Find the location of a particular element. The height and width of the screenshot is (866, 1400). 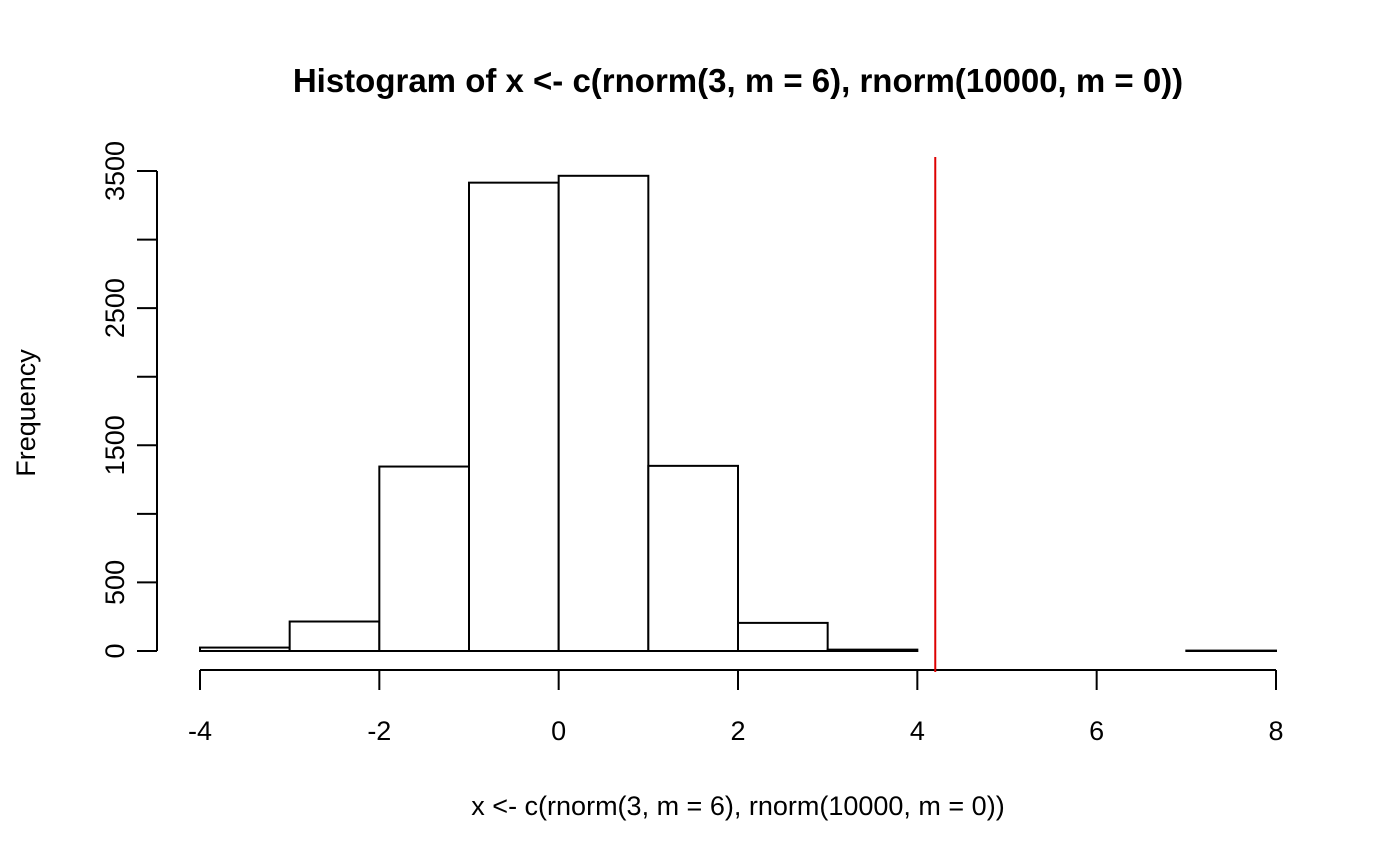

x-tick-label-0: -4 is located at coordinates (200, 731).